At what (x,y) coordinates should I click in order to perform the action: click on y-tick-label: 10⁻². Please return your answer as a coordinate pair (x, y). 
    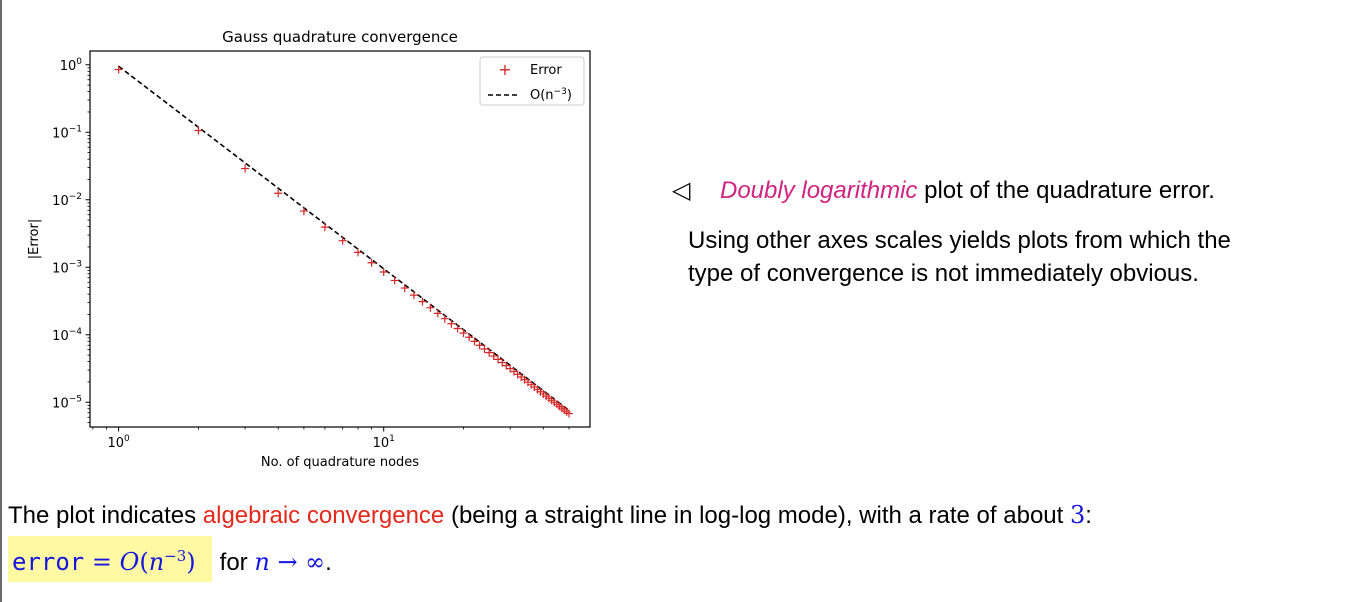
    Looking at the image, I should click on (67, 200).